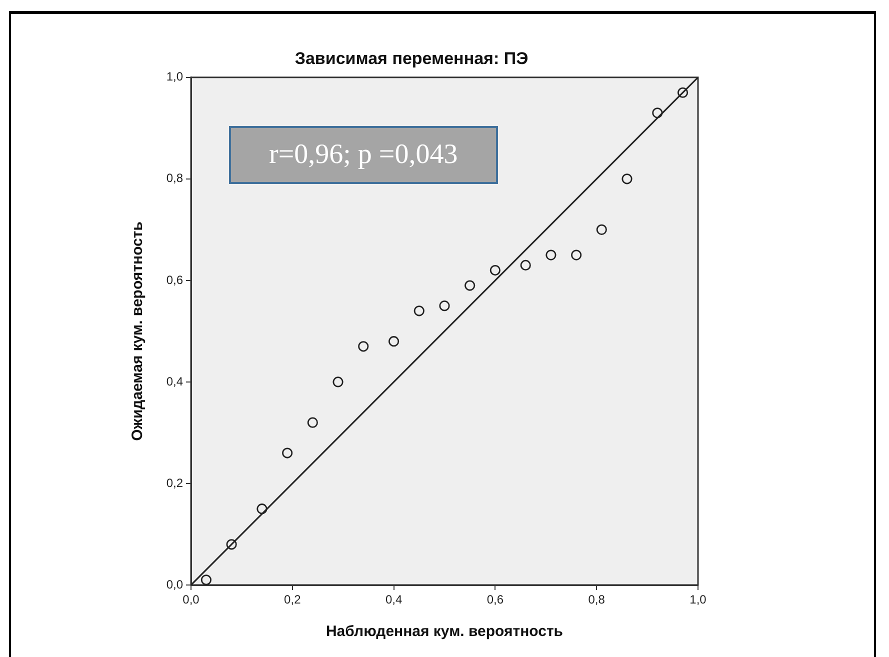  What do you see at coordinates (175, 584) in the screenshot?
I see `y-tick-label: 0,0` at bounding box center [175, 584].